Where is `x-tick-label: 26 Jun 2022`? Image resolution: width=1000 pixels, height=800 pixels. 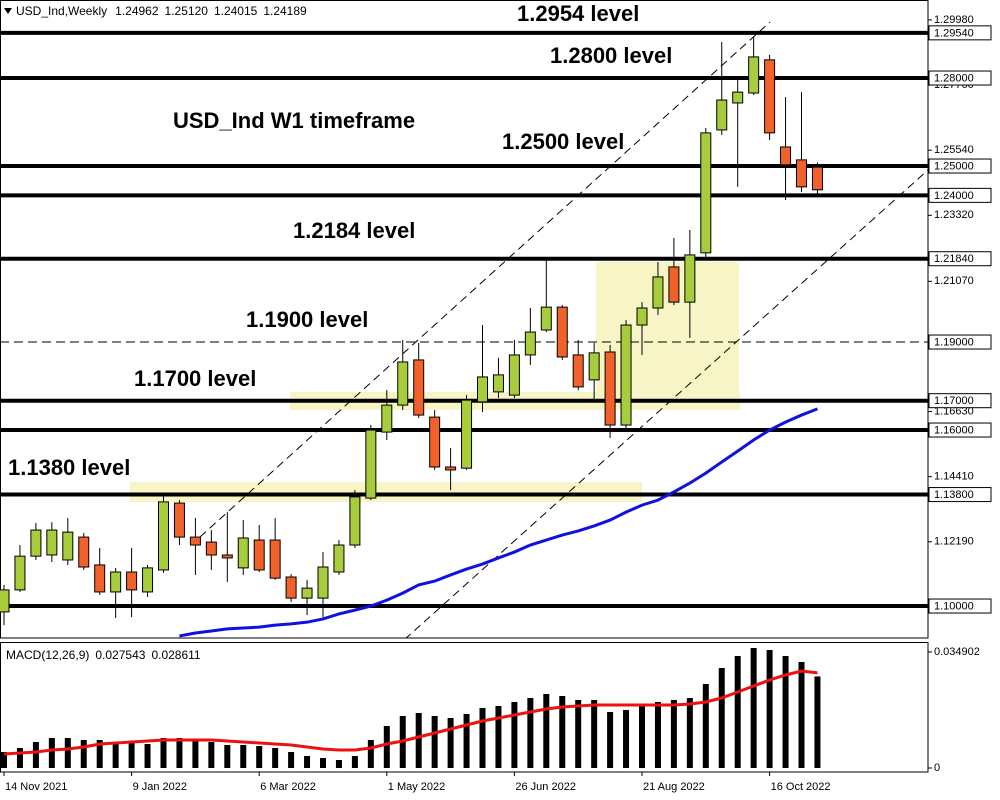
x-tick-label: 26 Jun 2022 is located at coordinates (545, 787).